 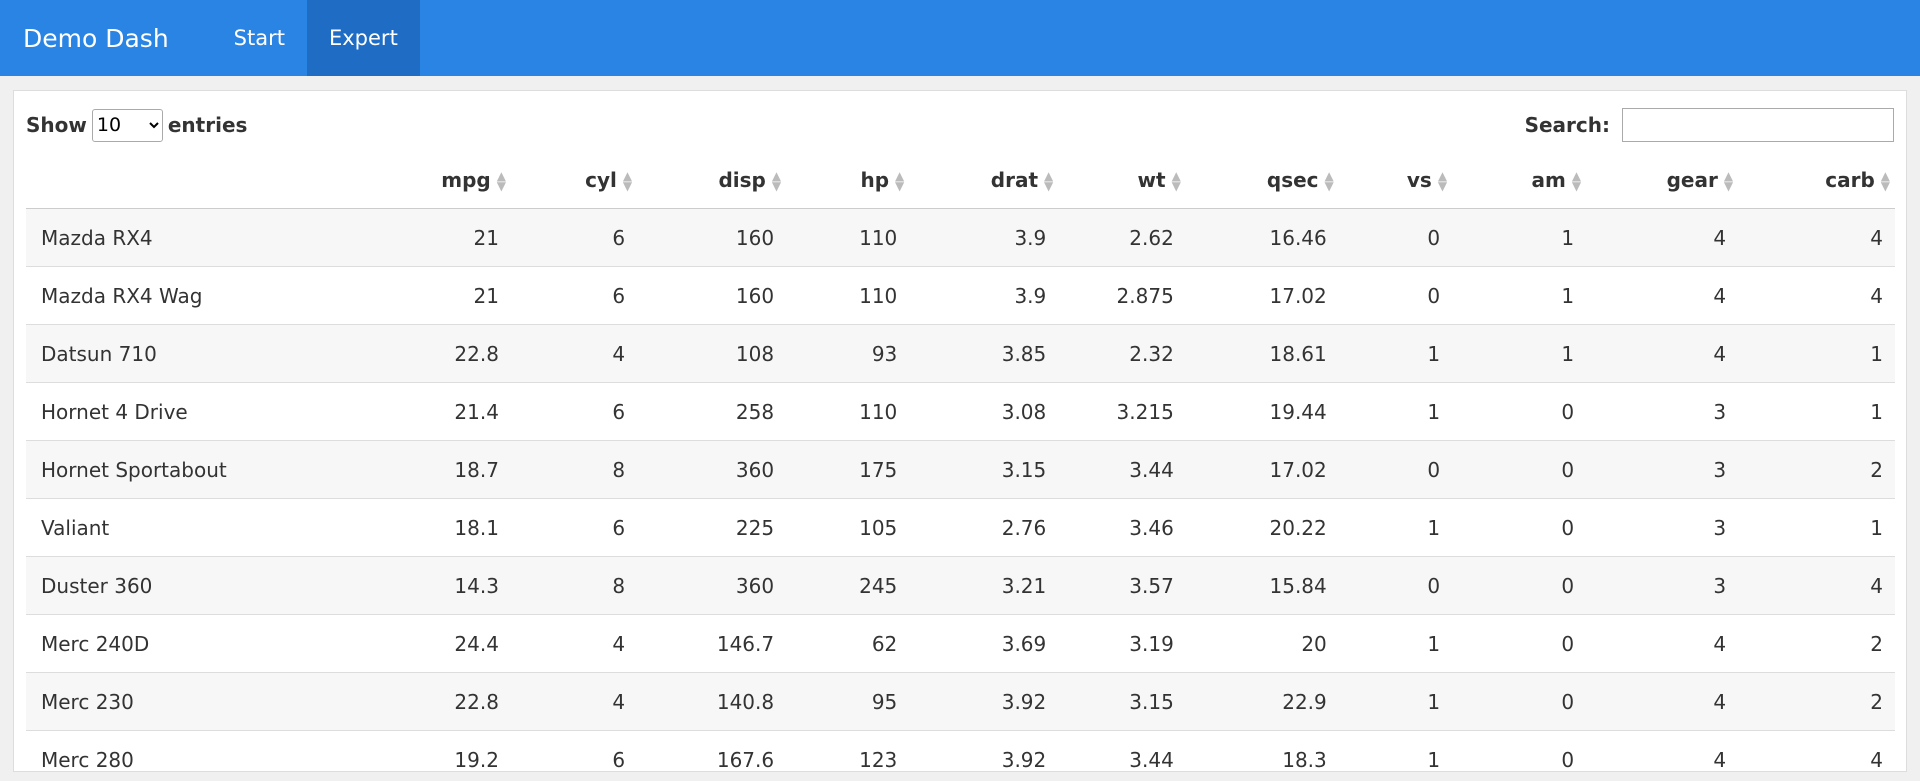 I want to click on cell-hp: 123, so click(x=848, y=750).